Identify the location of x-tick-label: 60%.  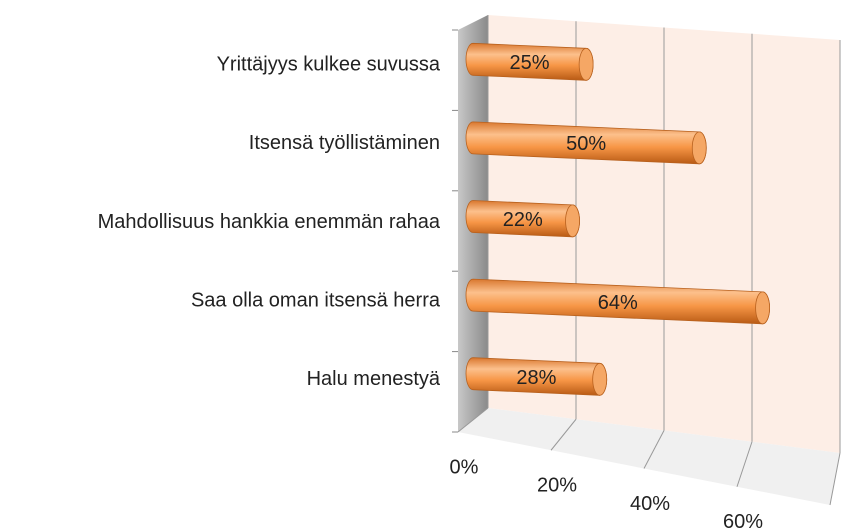
(743, 519).